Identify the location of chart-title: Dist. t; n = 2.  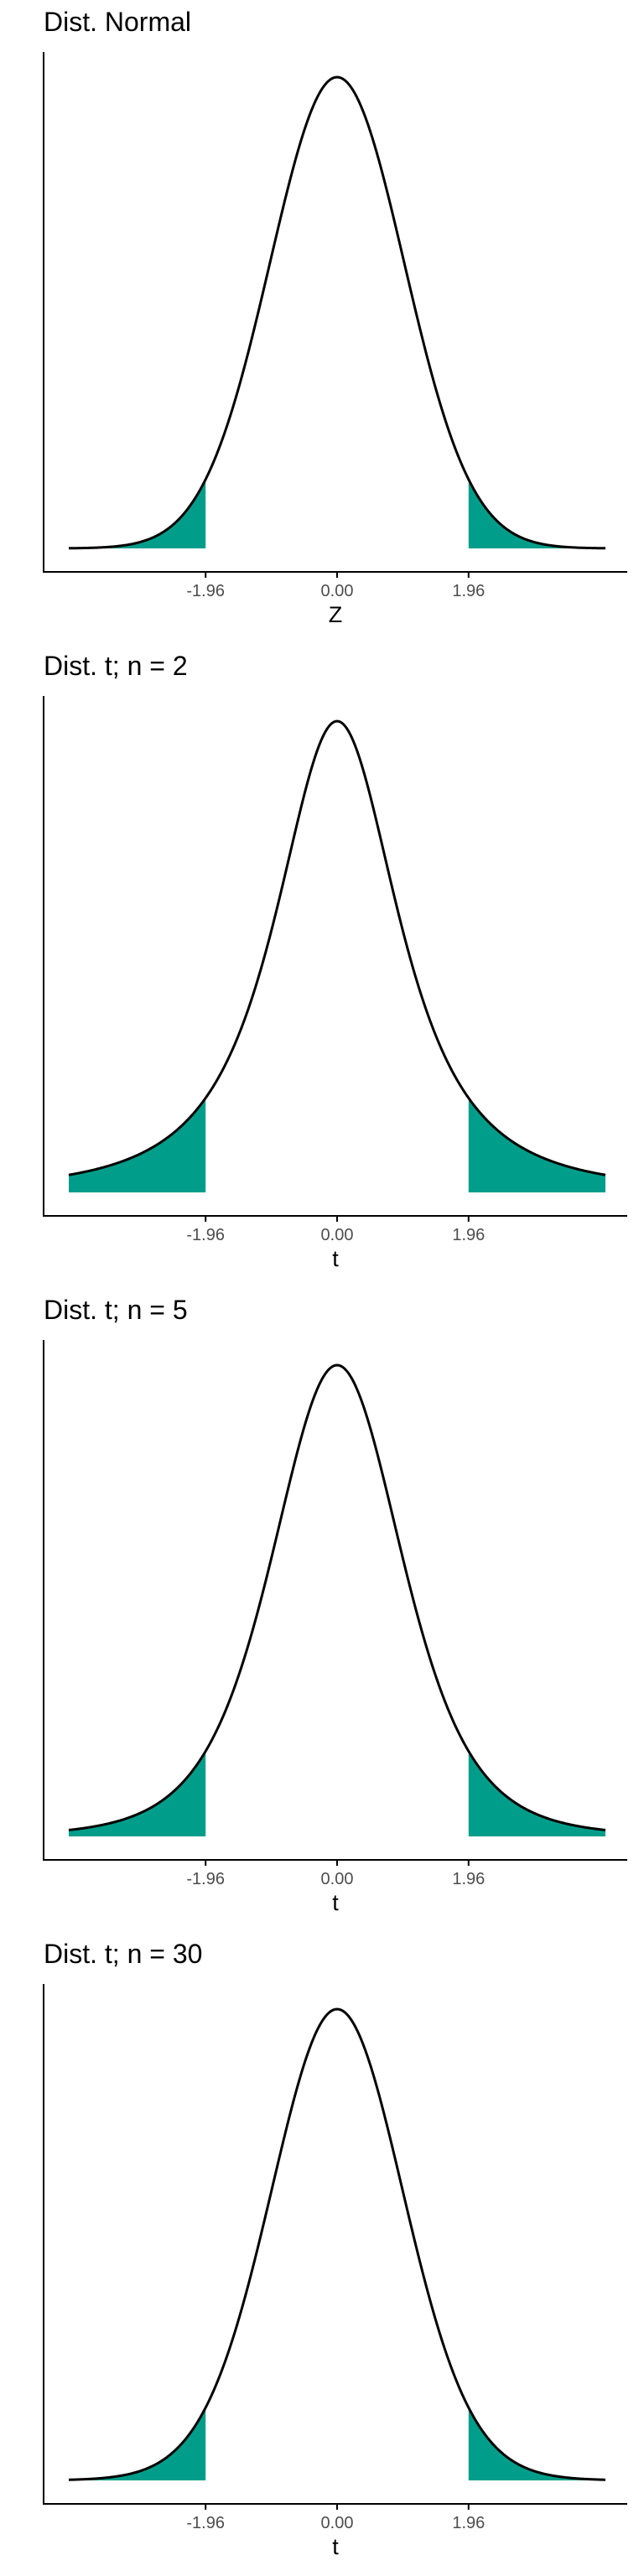
(116, 666).